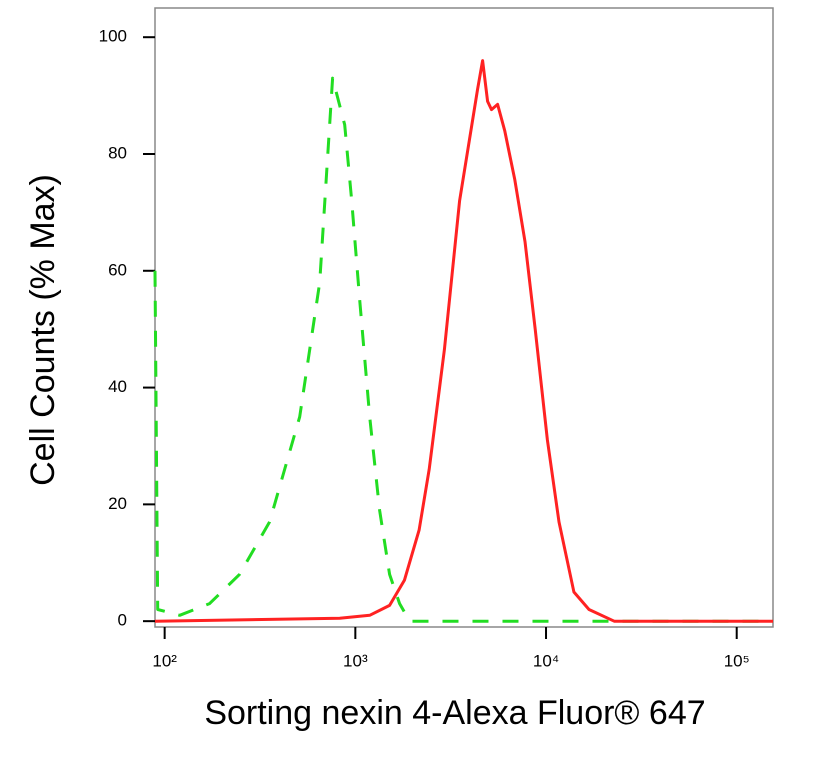  Describe the element at coordinates (113, 36) in the screenshot. I see `y-tick-label: 100` at that location.